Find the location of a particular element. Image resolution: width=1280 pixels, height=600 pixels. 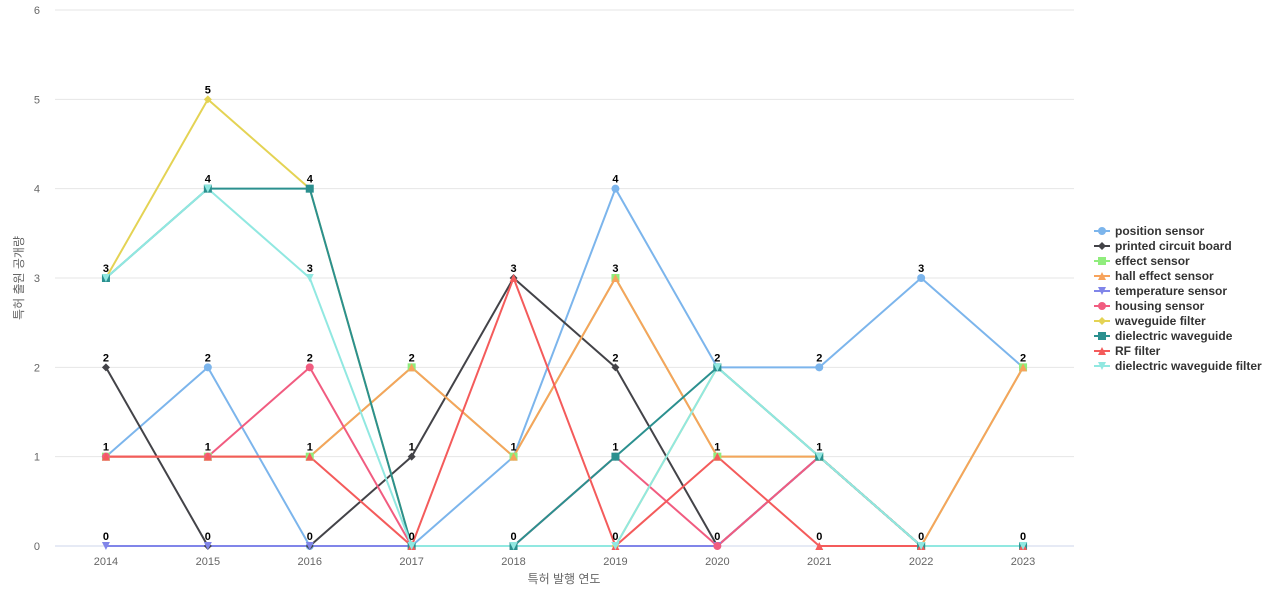

legend-label: housing sensor is located at coordinates (1160, 305).